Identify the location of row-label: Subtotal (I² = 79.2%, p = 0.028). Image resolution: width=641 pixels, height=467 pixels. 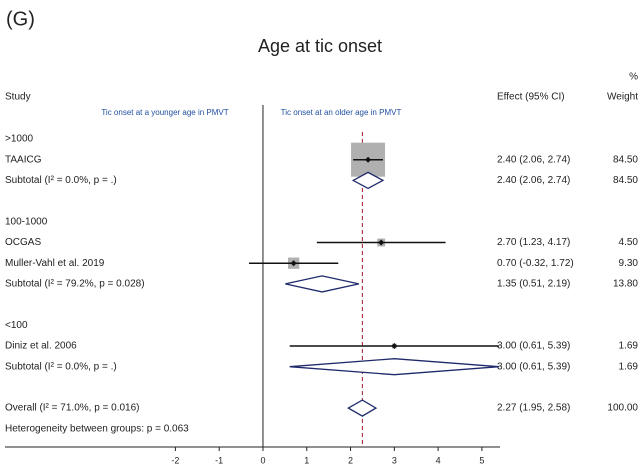
(75, 284).